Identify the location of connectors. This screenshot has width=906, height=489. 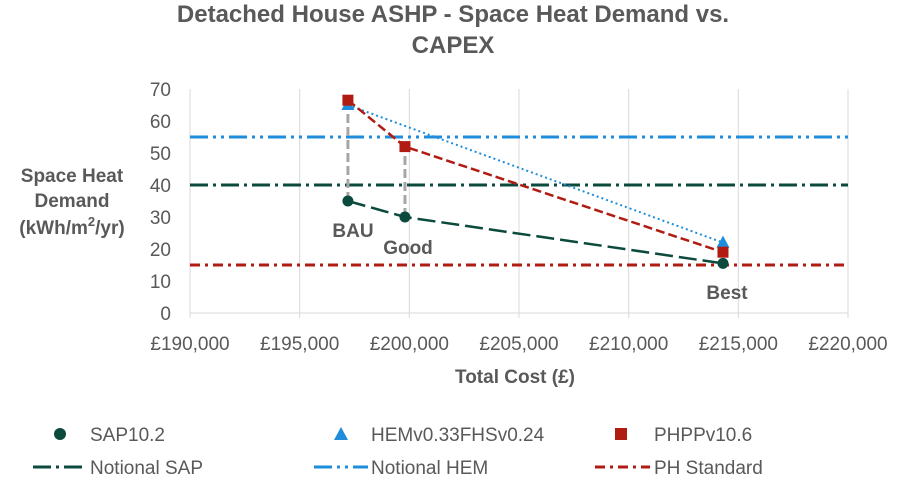
(376, 158).